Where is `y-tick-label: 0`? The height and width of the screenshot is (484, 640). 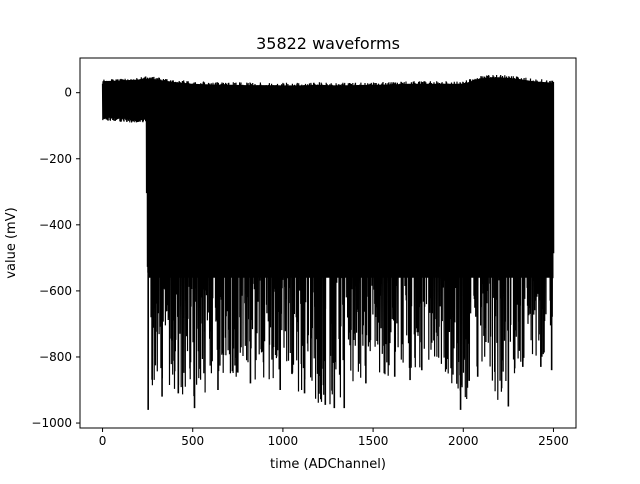
y-tick-label: 0 is located at coordinates (68, 93).